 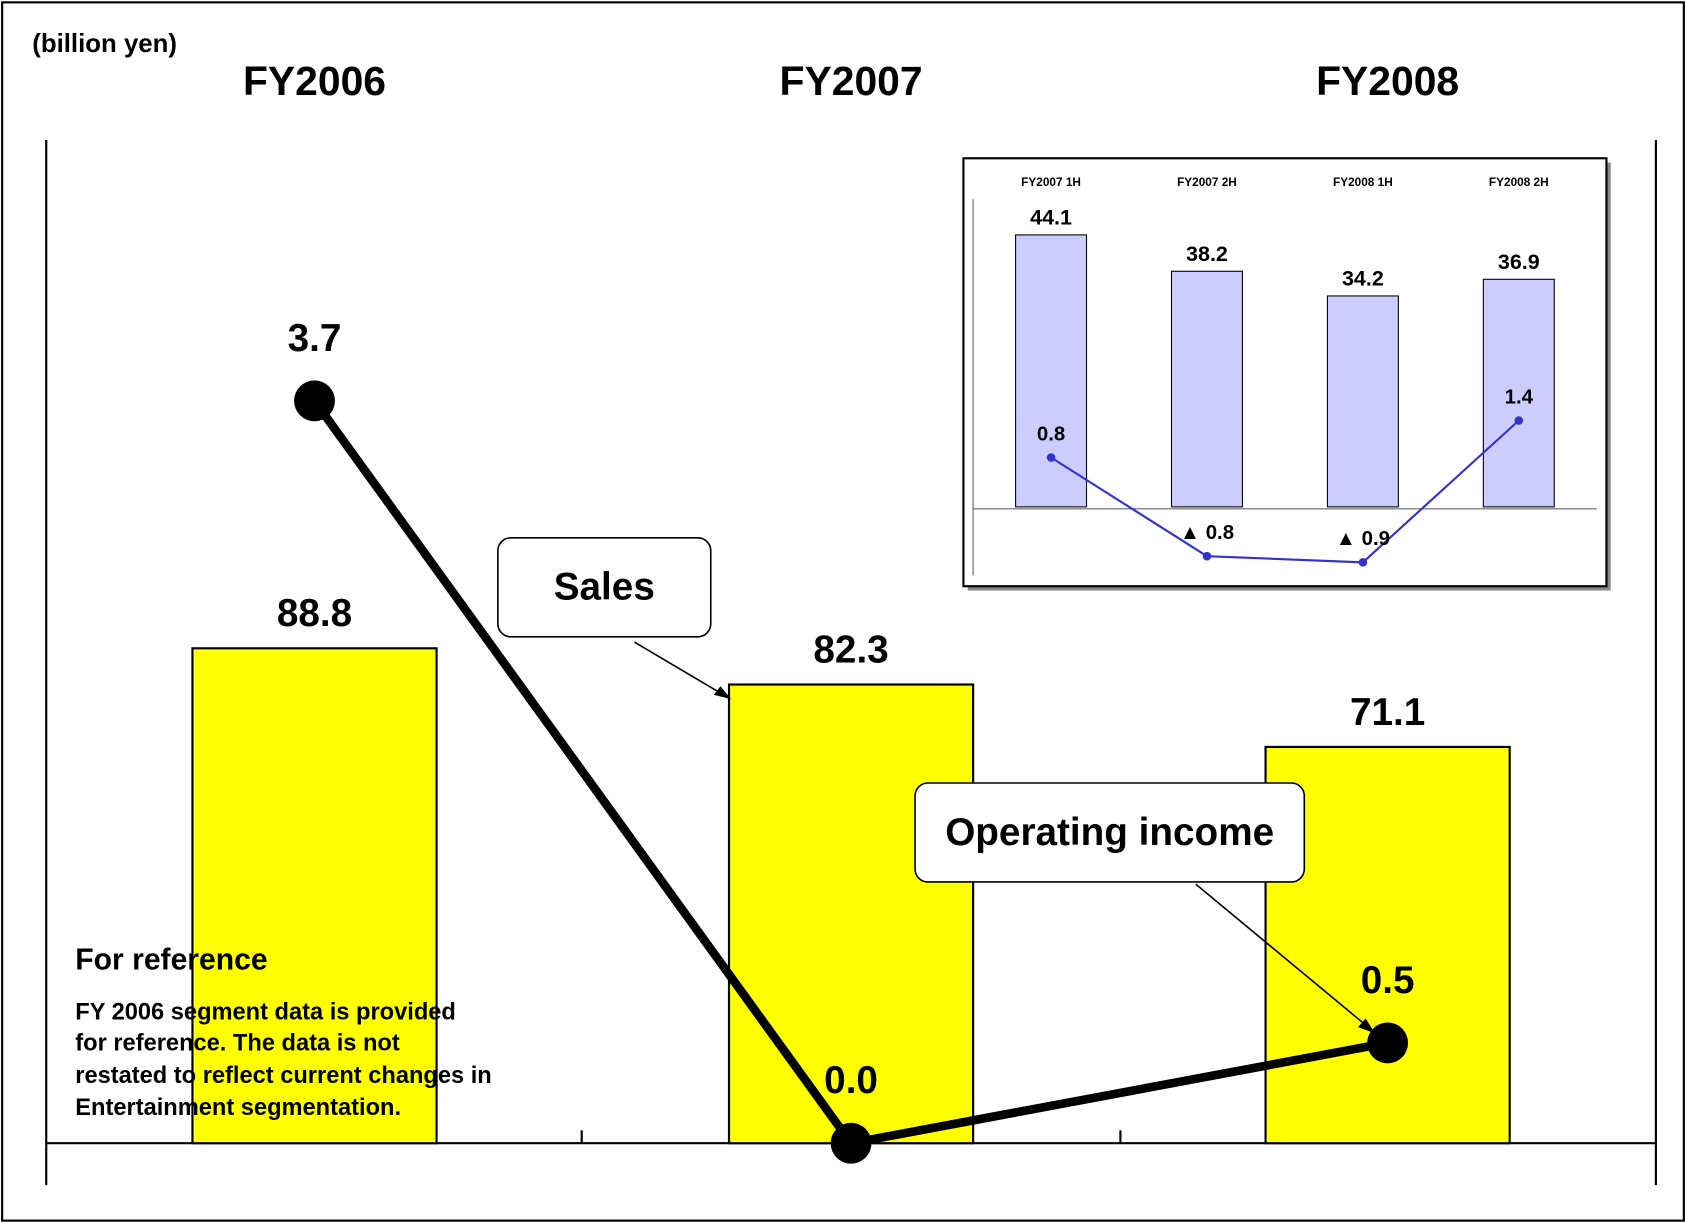 What do you see at coordinates (1051, 434) in the screenshot?
I see `data-label: 0.8` at bounding box center [1051, 434].